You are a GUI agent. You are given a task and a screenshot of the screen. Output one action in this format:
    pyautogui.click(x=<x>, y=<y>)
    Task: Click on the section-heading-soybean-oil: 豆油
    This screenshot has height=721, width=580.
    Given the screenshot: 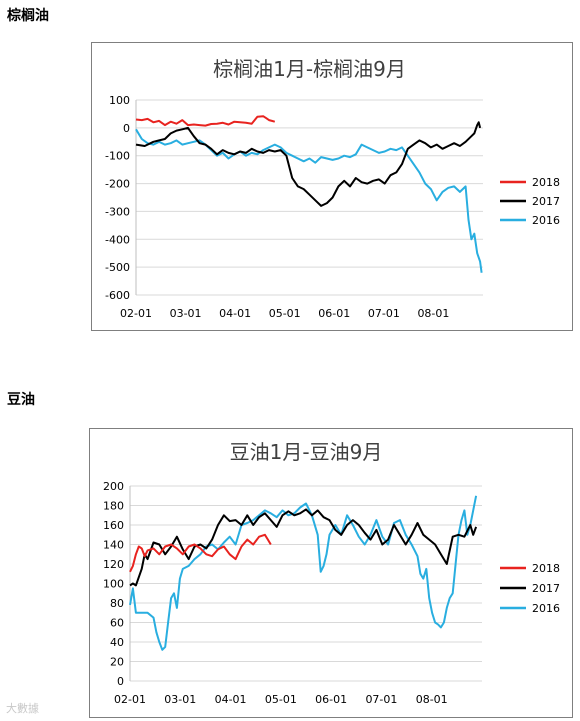 What is the action you would take?
    pyautogui.click(x=21, y=400)
    